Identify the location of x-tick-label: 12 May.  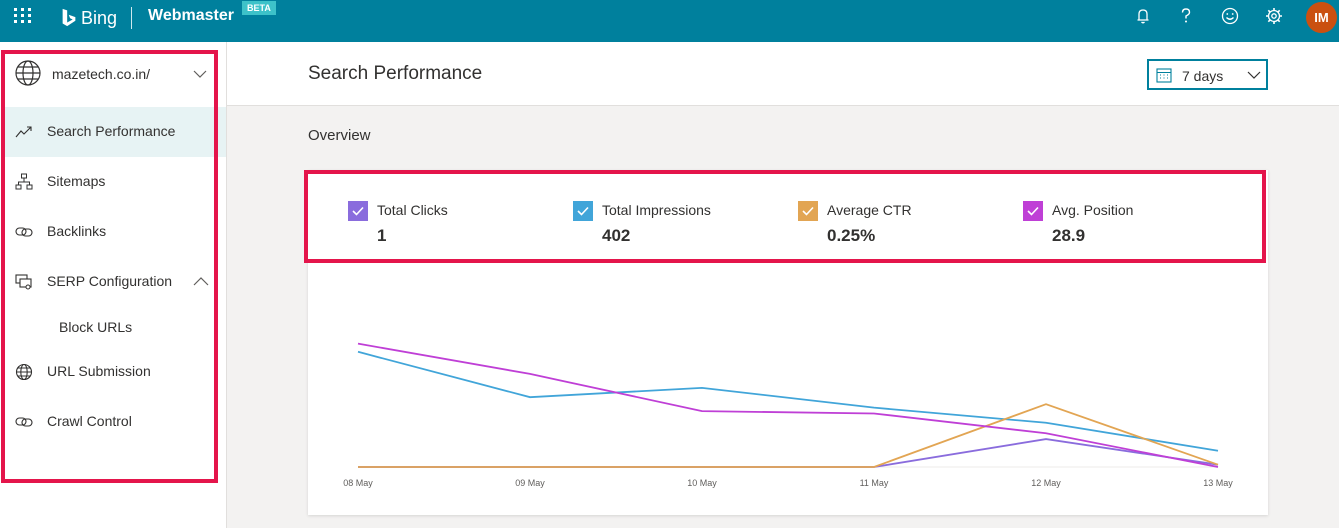
(1046, 483).